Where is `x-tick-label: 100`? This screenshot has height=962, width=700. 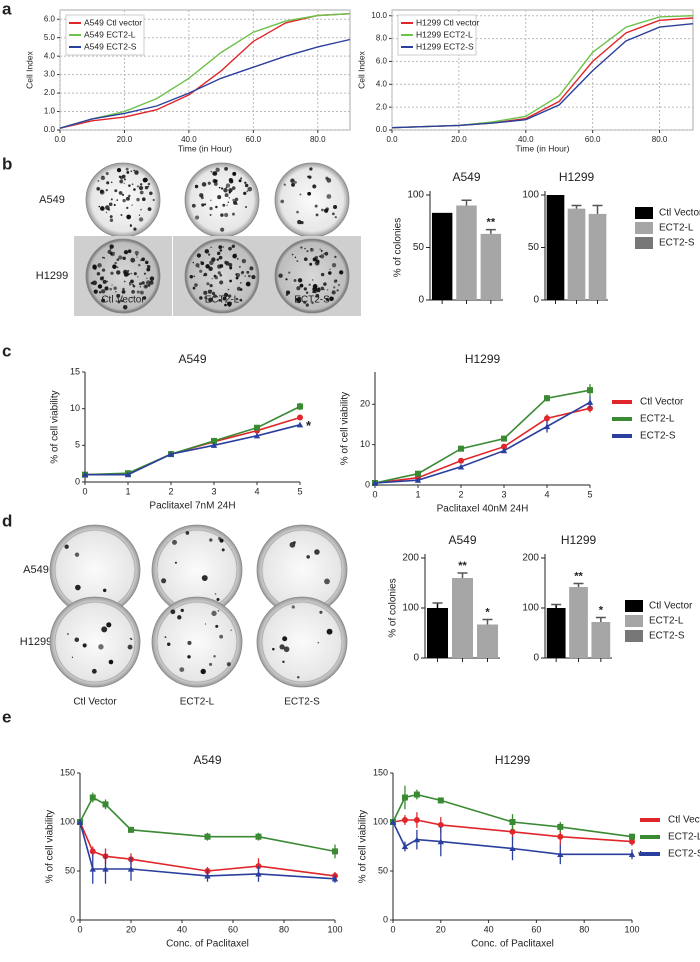
x-tick-label: 100 is located at coordinates (631, 929).